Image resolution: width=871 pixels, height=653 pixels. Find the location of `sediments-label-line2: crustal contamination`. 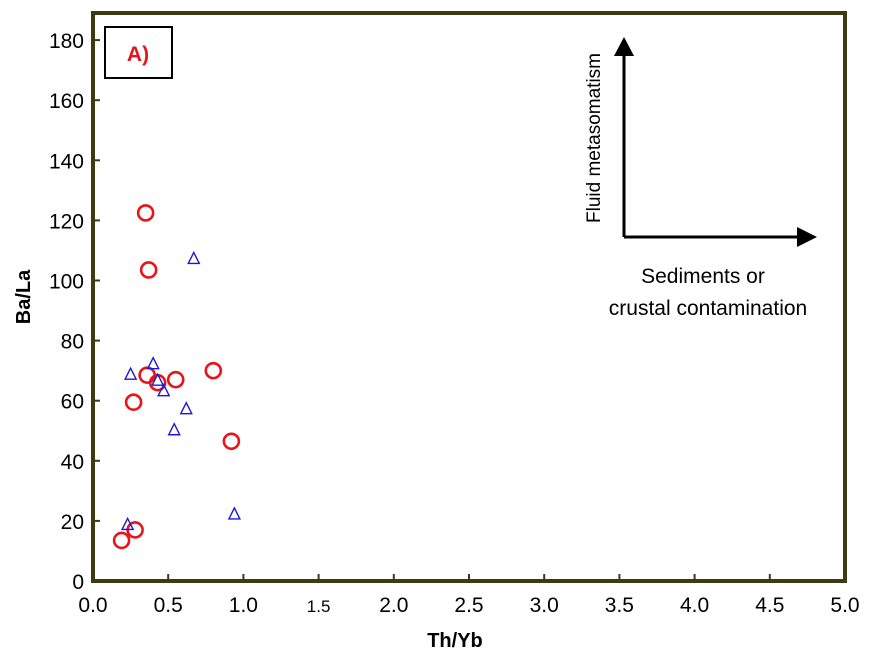

sediments-label-line2: crustal contamination is located at coordinates (708, 308).